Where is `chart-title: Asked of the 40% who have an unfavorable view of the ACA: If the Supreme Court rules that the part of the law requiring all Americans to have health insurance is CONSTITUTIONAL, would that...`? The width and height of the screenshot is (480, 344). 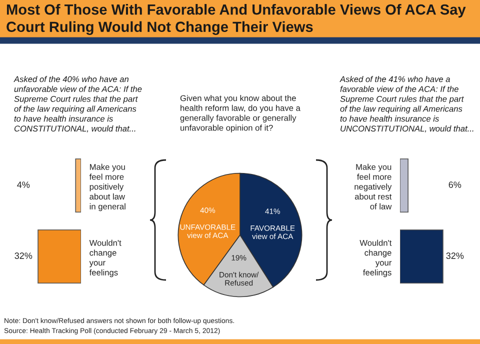
chart-title: Asked of the 40% who have an unfavorable view of the ACA: If the Supreme Court rules that the part of the law requiring all Americans to have health insurance is CONSTITUTIONAL, would that... is located at coordinates (78, 104).